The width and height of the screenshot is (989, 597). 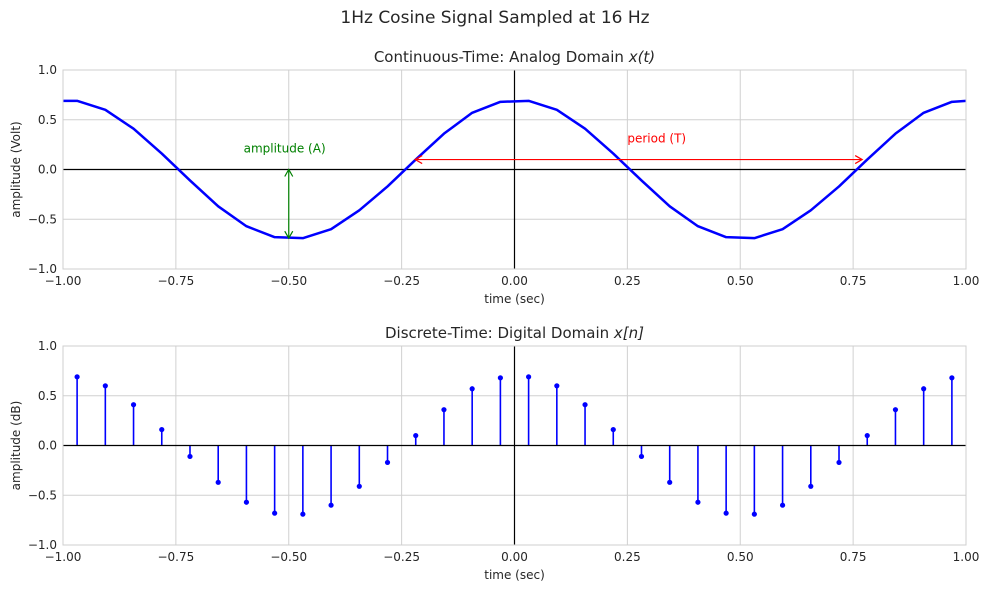 I want to click on analog-ytick-1: 0.5, so click(x=47, y=120).